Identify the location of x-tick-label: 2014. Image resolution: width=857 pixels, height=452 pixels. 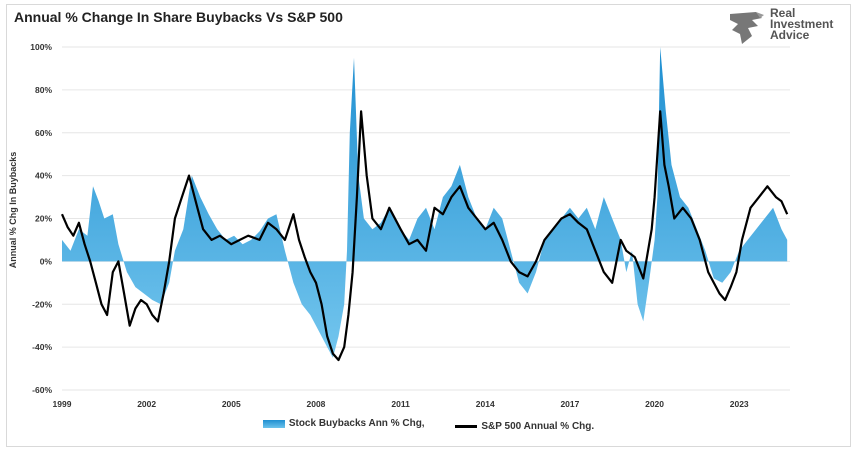
(485, 404).